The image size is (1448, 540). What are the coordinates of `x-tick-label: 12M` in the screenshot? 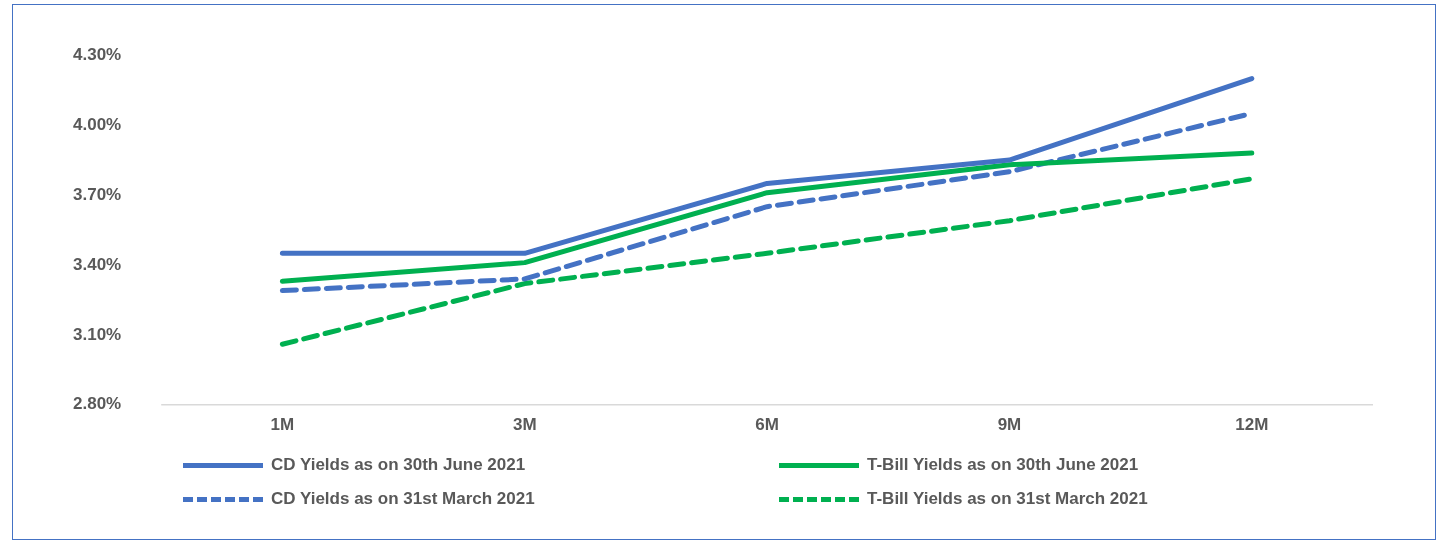 It's located at (1252, 424).